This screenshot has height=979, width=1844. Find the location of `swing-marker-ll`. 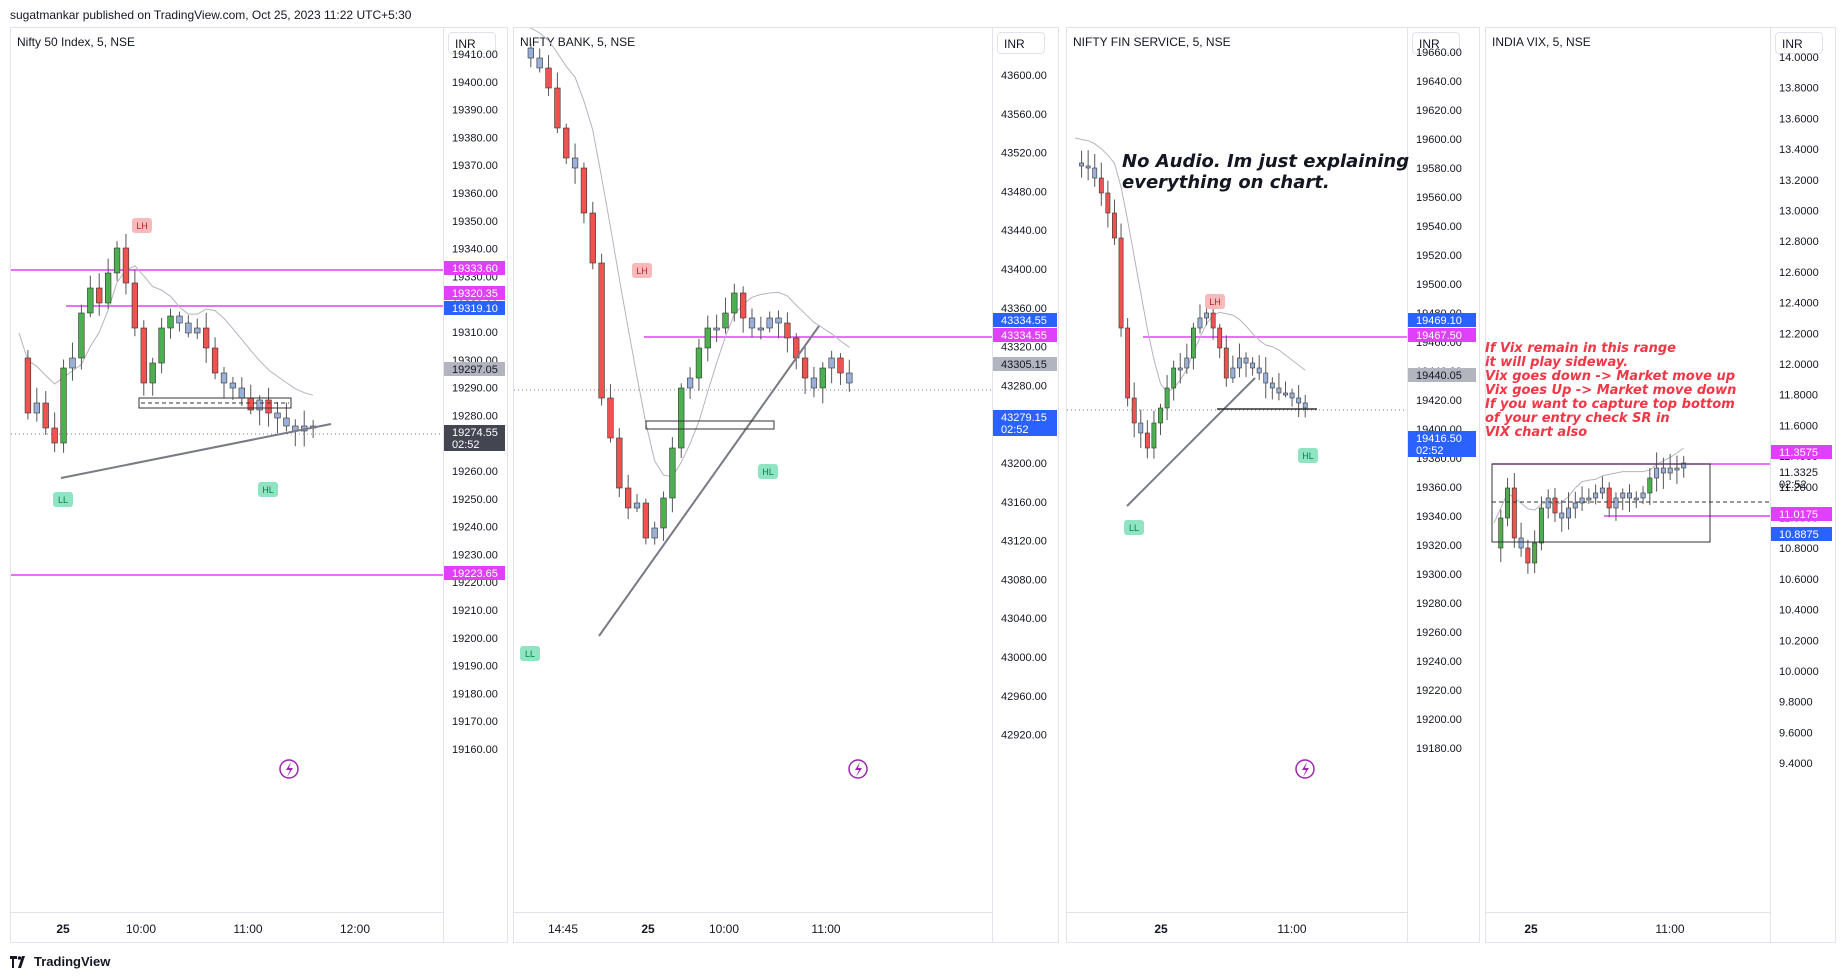

swing-marker-ll is located at coordinates (1134, 527).